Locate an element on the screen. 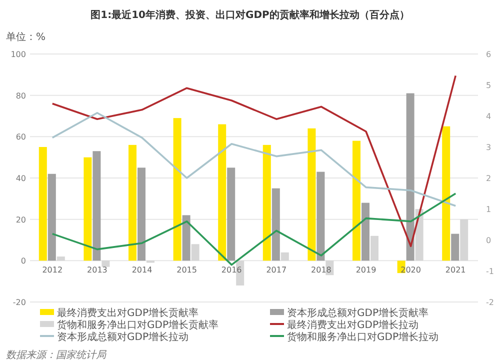 Image resolution: width=500 pixels, height=362 pixels. y-tick-label: 40 is located at coordinates (21, 178).